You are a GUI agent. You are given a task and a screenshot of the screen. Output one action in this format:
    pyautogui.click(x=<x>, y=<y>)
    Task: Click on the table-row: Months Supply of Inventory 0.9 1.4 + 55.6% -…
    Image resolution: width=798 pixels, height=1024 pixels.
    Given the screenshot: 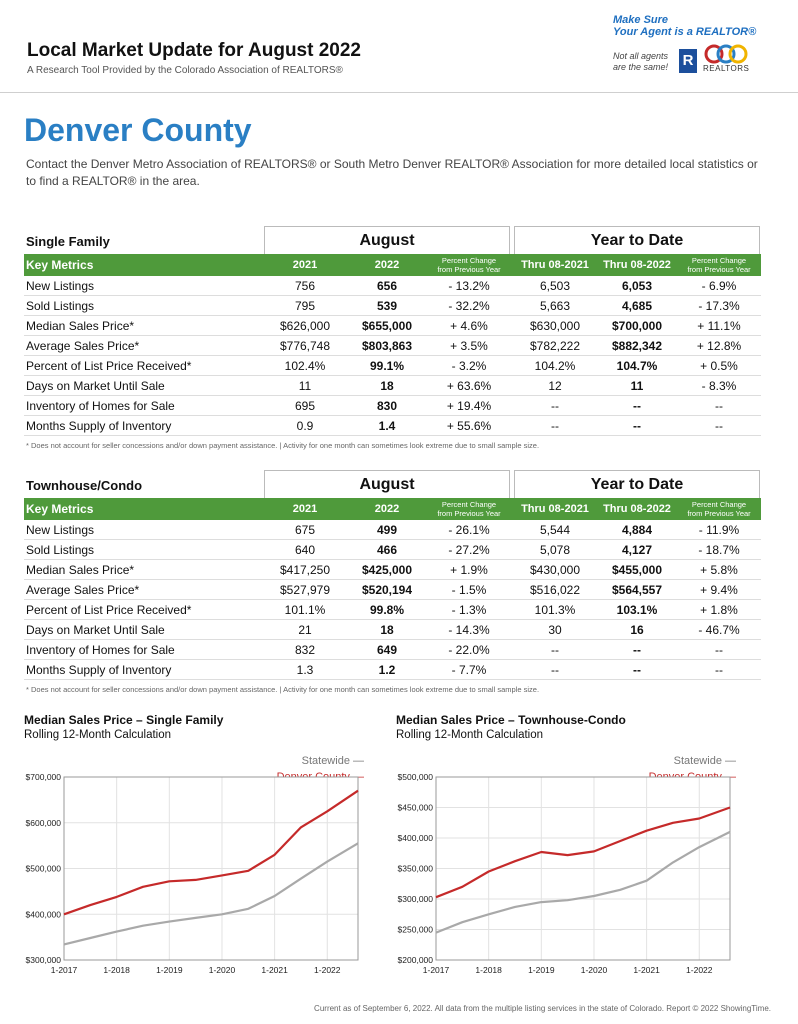 What is the action you would take?
    pyautogui.click(x=392, y=426)
    